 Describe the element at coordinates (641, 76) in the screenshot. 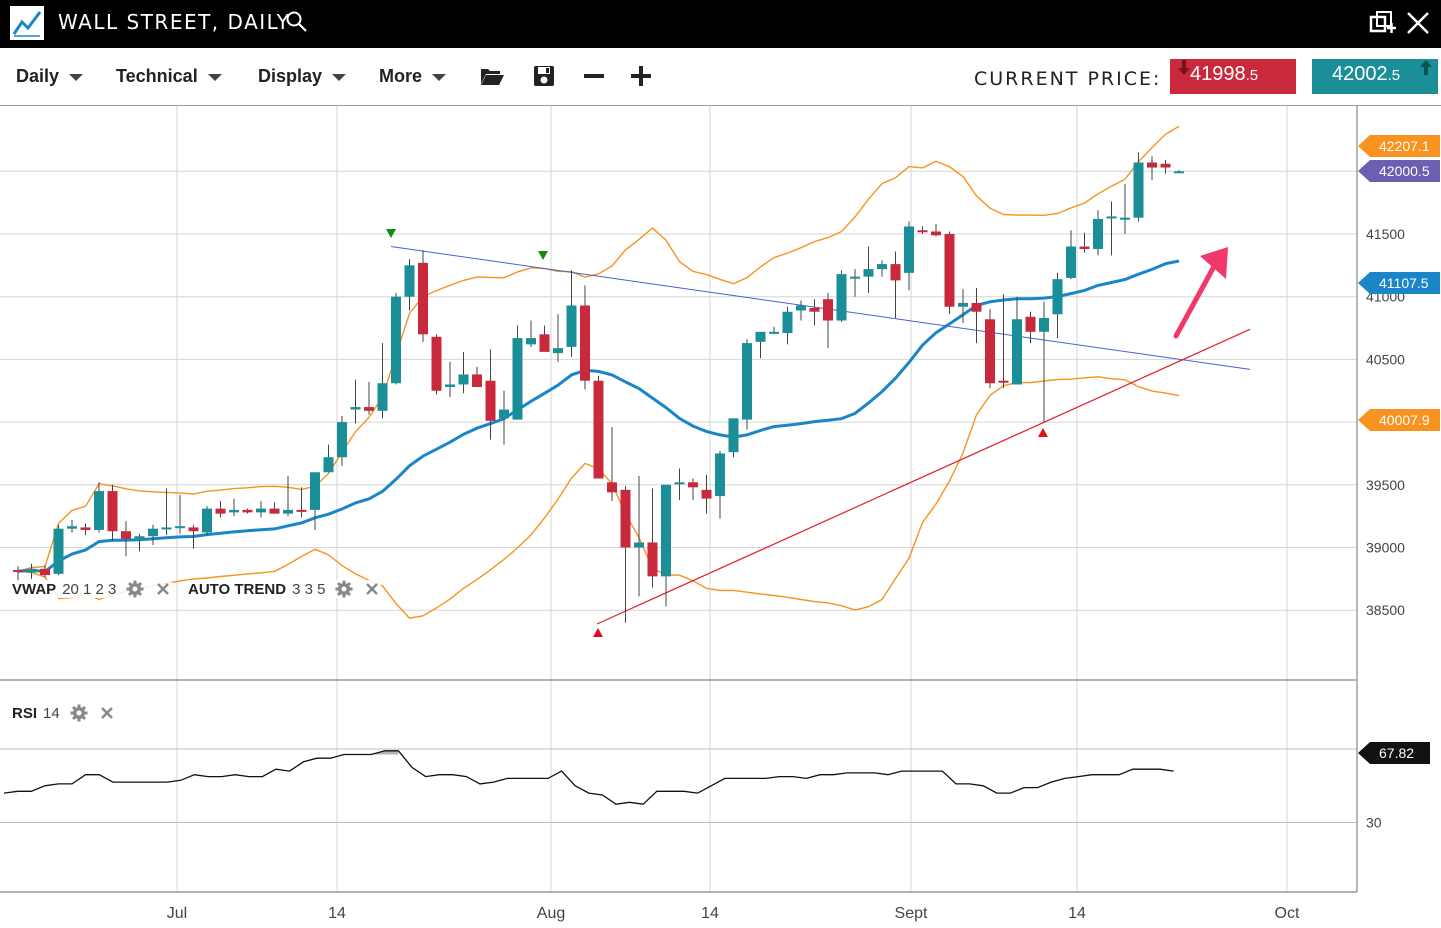

I see `zoom-in-icon` at that location.